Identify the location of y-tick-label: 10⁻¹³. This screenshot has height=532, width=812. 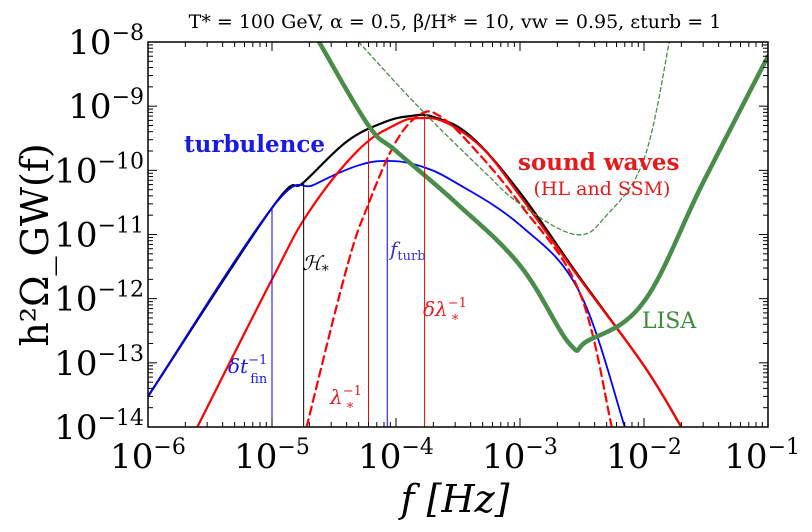
(99, 363).